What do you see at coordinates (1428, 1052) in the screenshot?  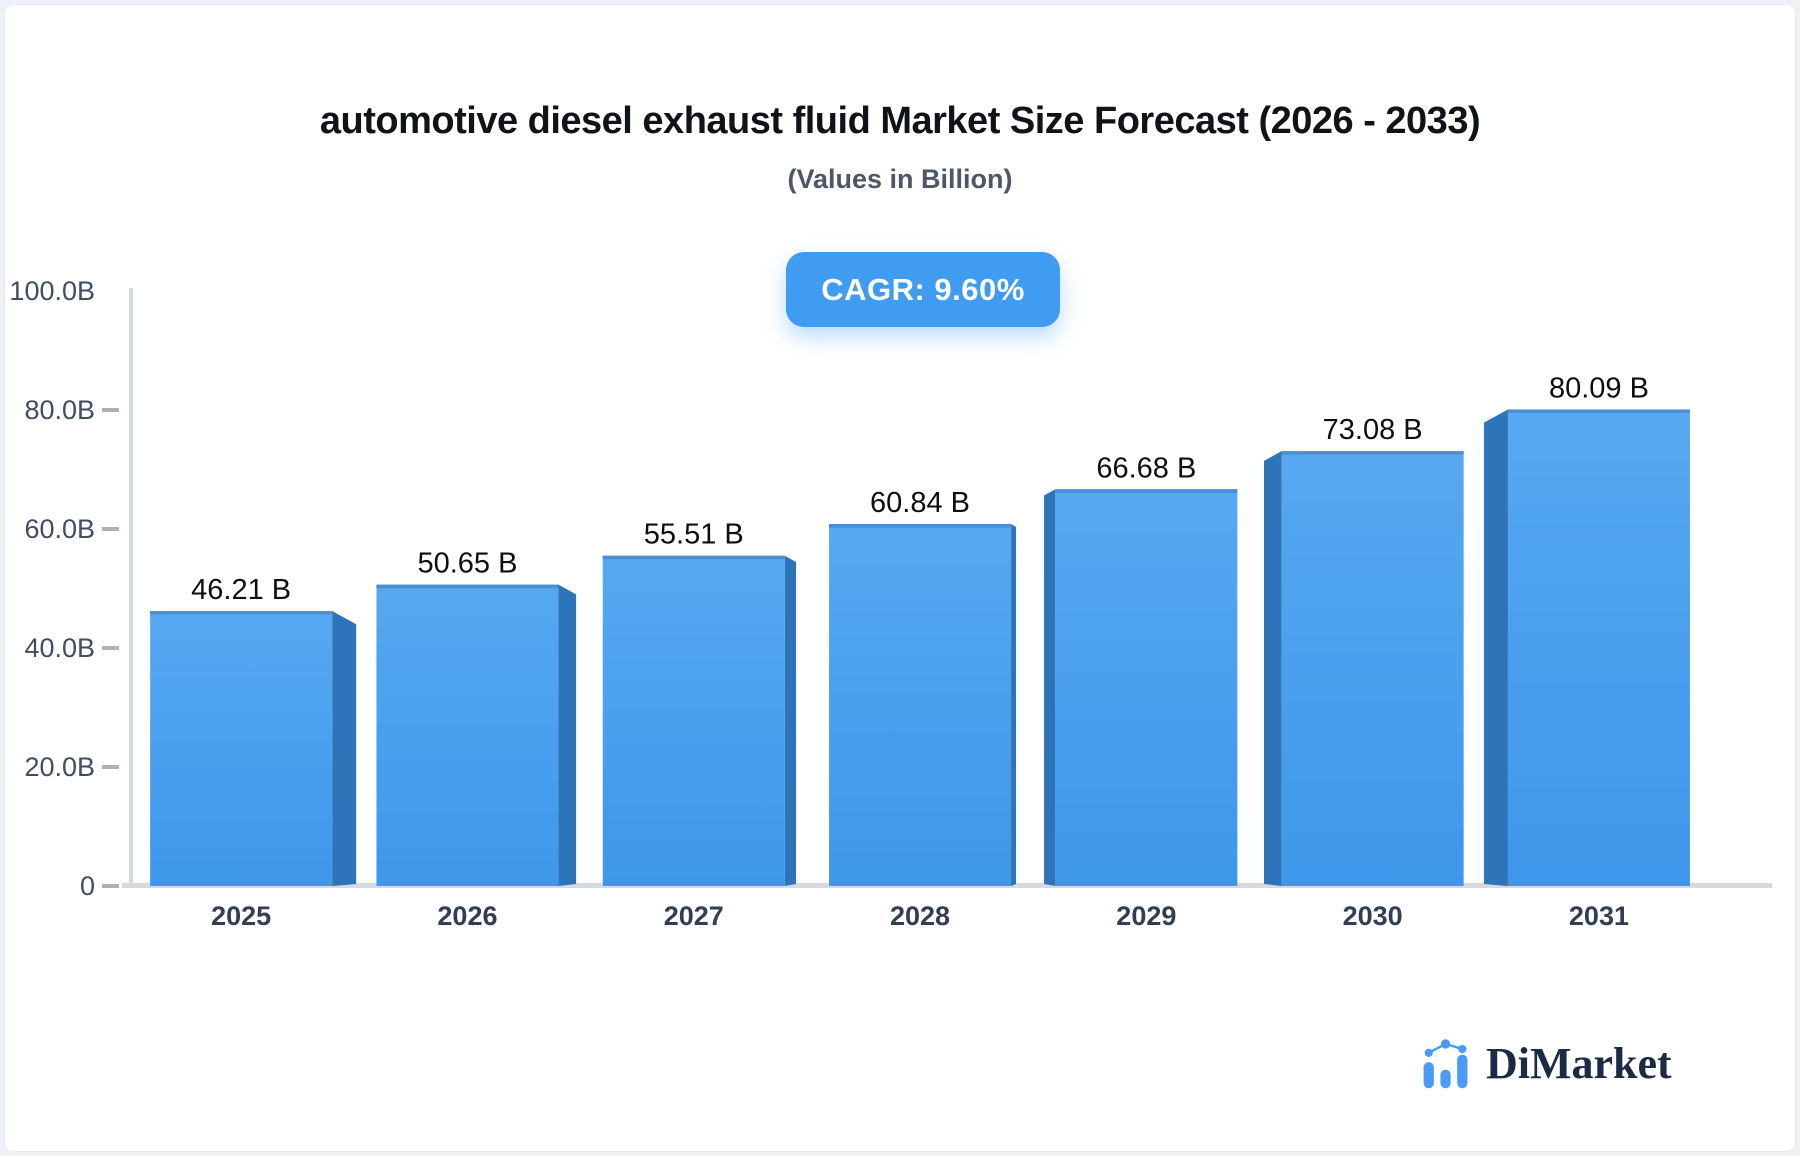 I see `logo-dot-left` at bounding box center [1428, 1052].